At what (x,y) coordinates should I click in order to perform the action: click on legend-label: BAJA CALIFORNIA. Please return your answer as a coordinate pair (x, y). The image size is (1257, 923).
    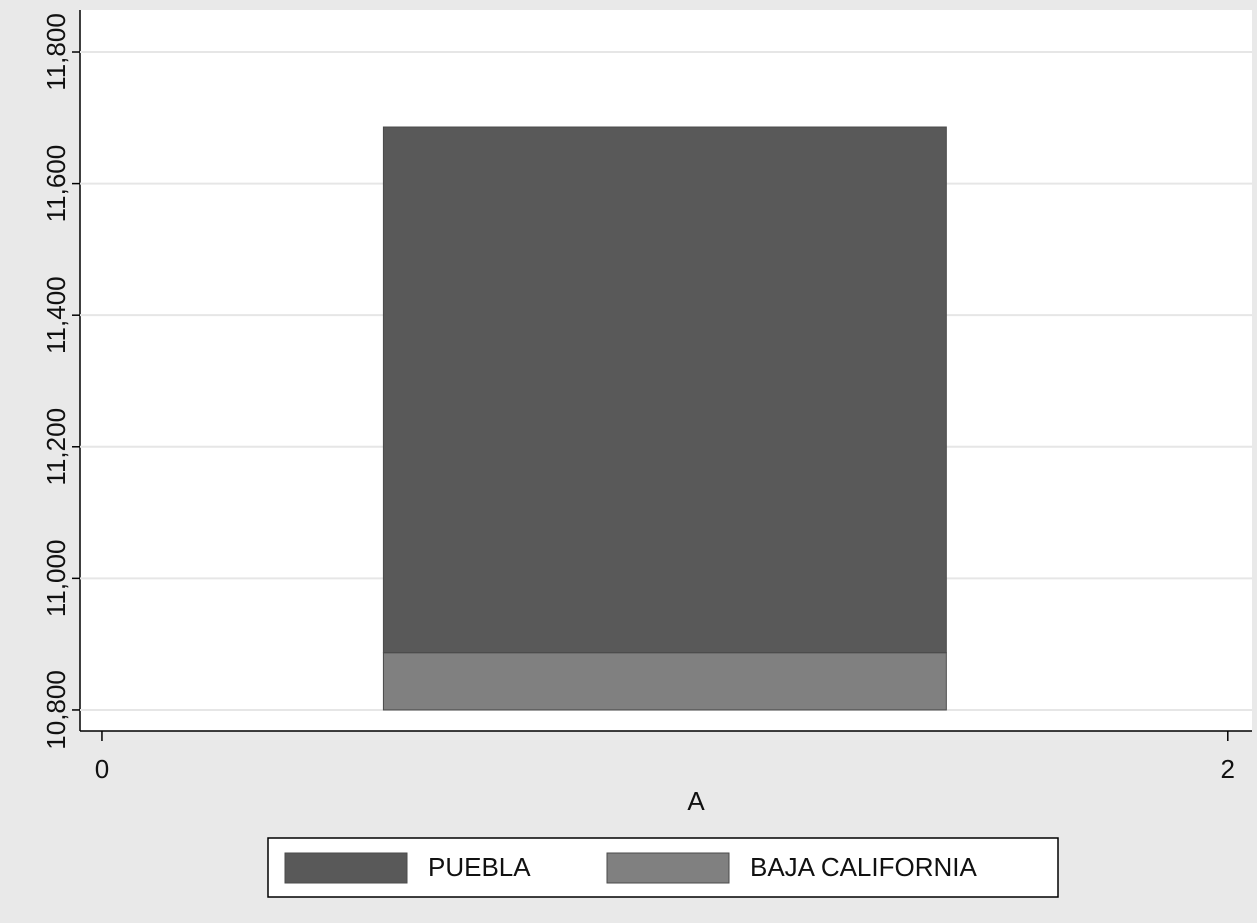
    Looking at the image, I should click on (863, 867).